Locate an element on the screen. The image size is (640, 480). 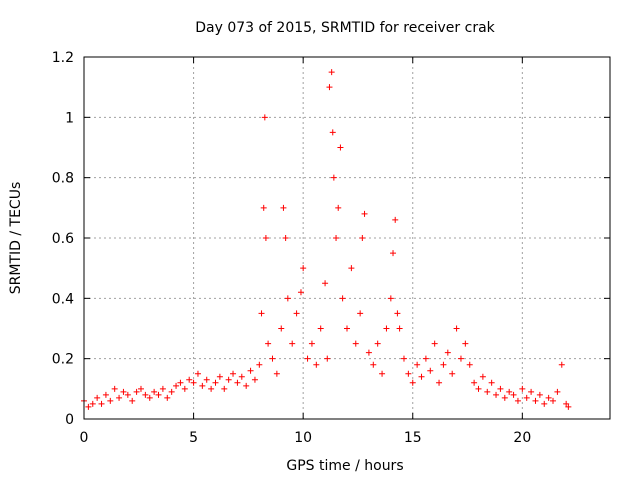
y-tick-label: 0.6 is located at coordinates (63, 239).